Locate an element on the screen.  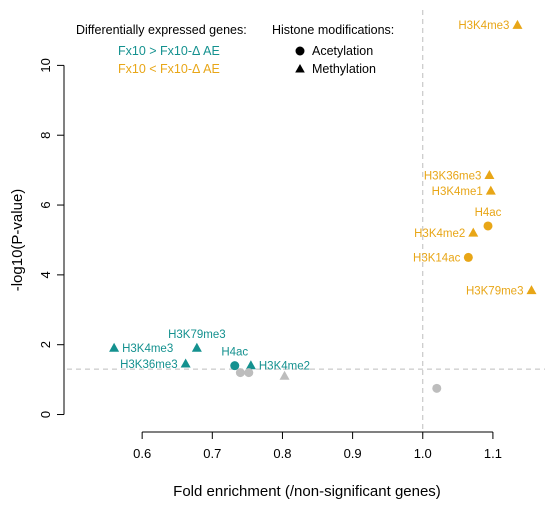
y-tick-label: 4 is located at coordinates (45, 274).